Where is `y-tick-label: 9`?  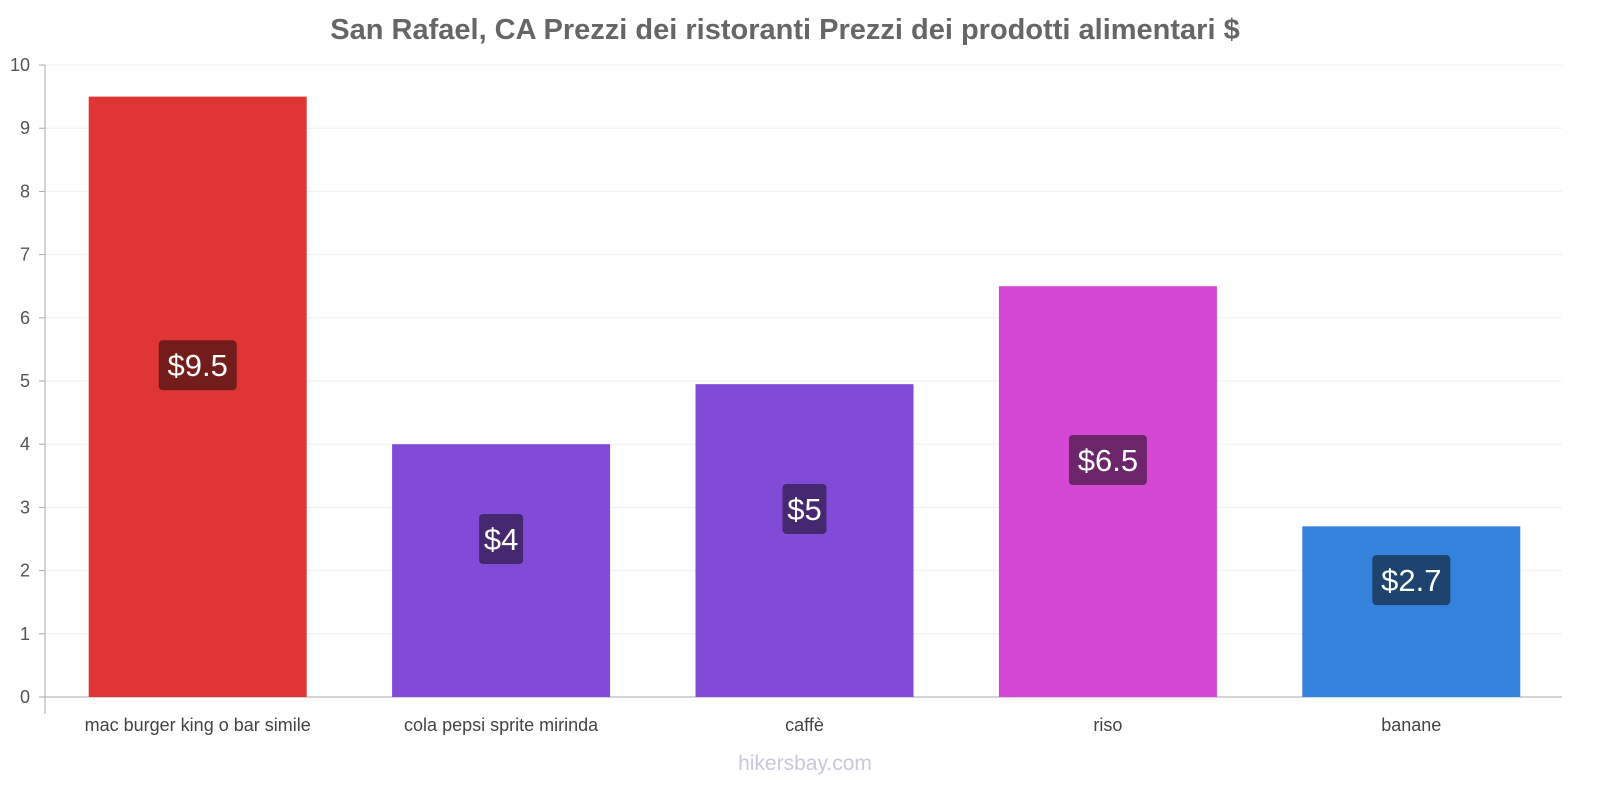
y-tick-label: 9 is located at coordinates (25, 128).